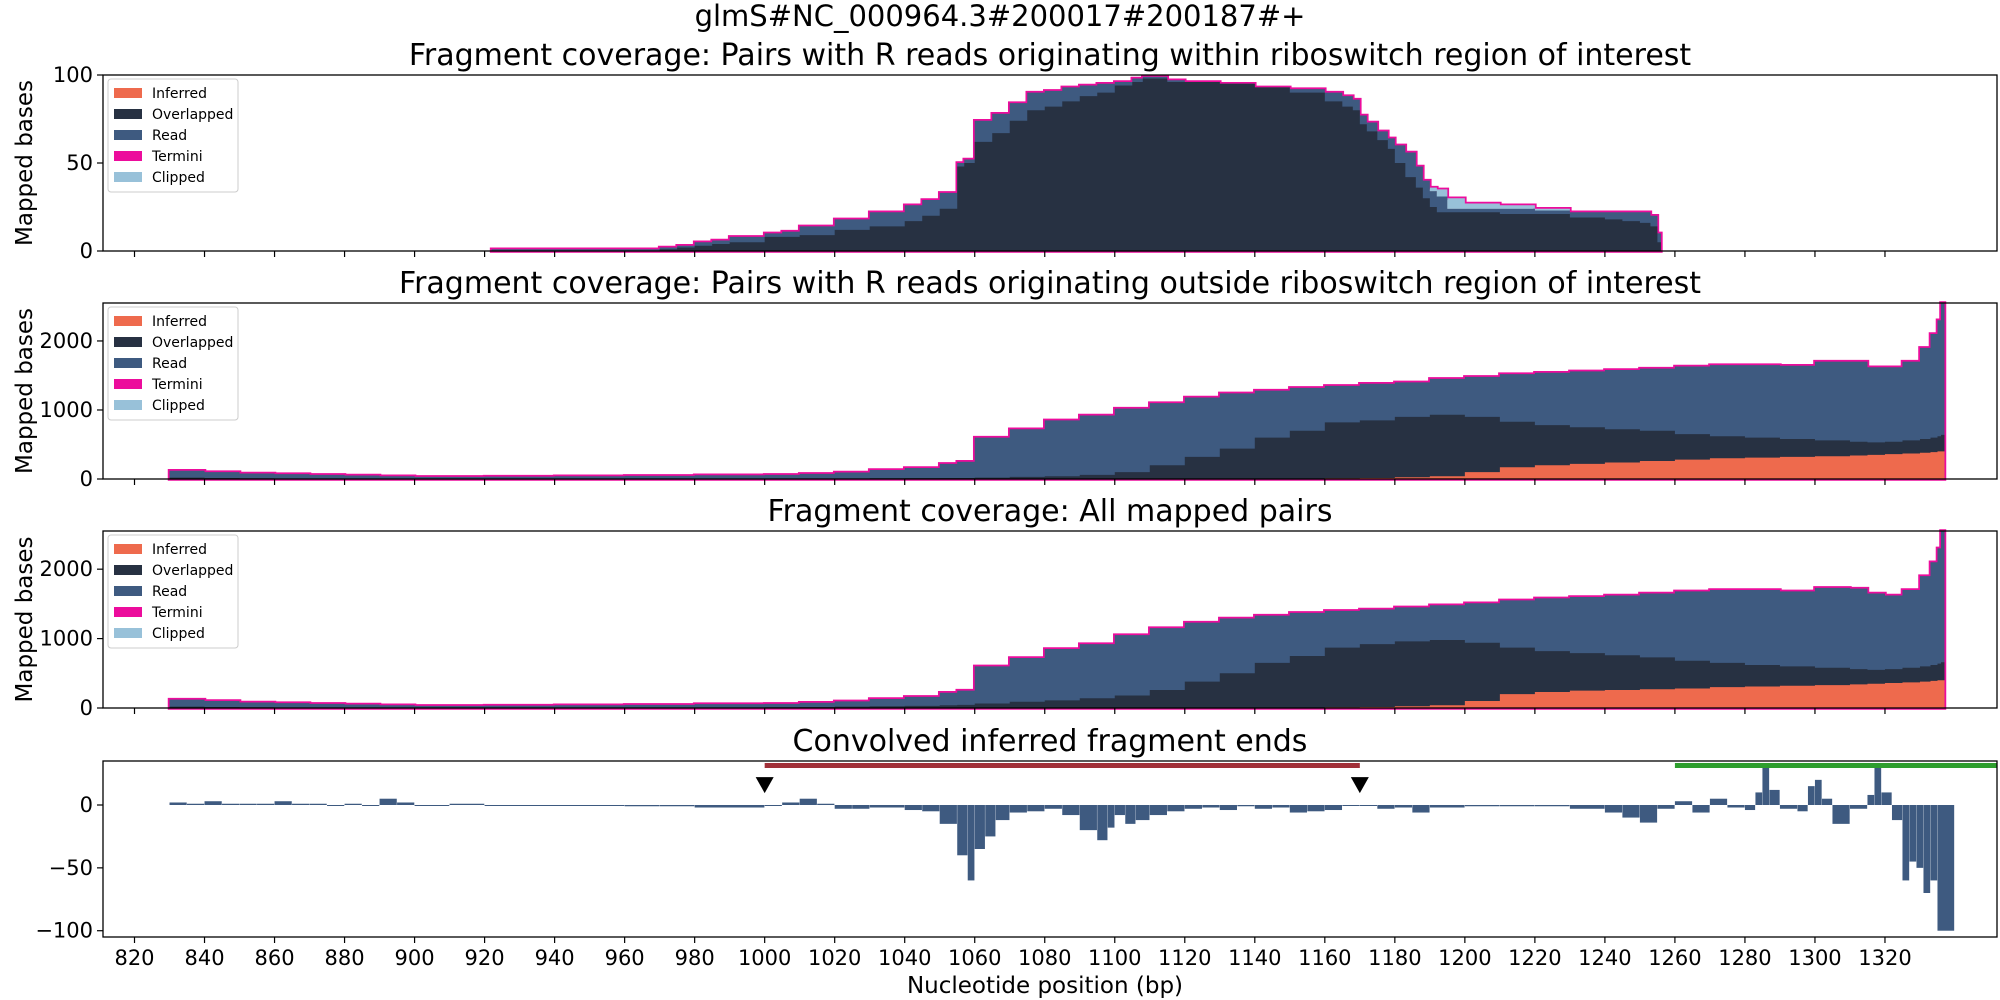 The height and width of the screenshot is (1000, 2000). Describe the element at coordinates (179, 550) in the screenshot. I see `legend-label-inferred: Inferred` at that location.